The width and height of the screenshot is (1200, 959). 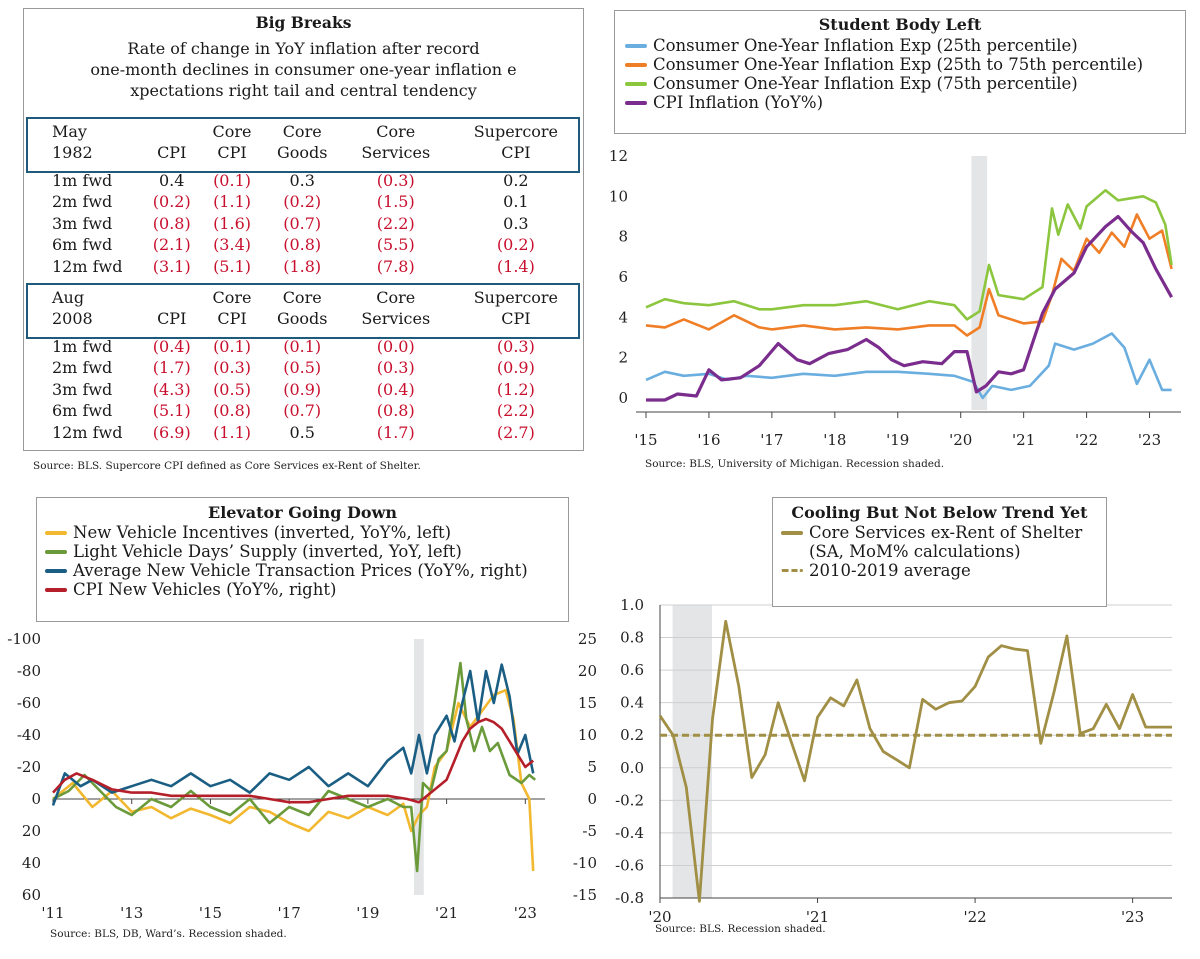 What do you see at coordinates (516, 202) in the screenshot?
I see `table-cell: 0.1` at bounding box center [516, 202].